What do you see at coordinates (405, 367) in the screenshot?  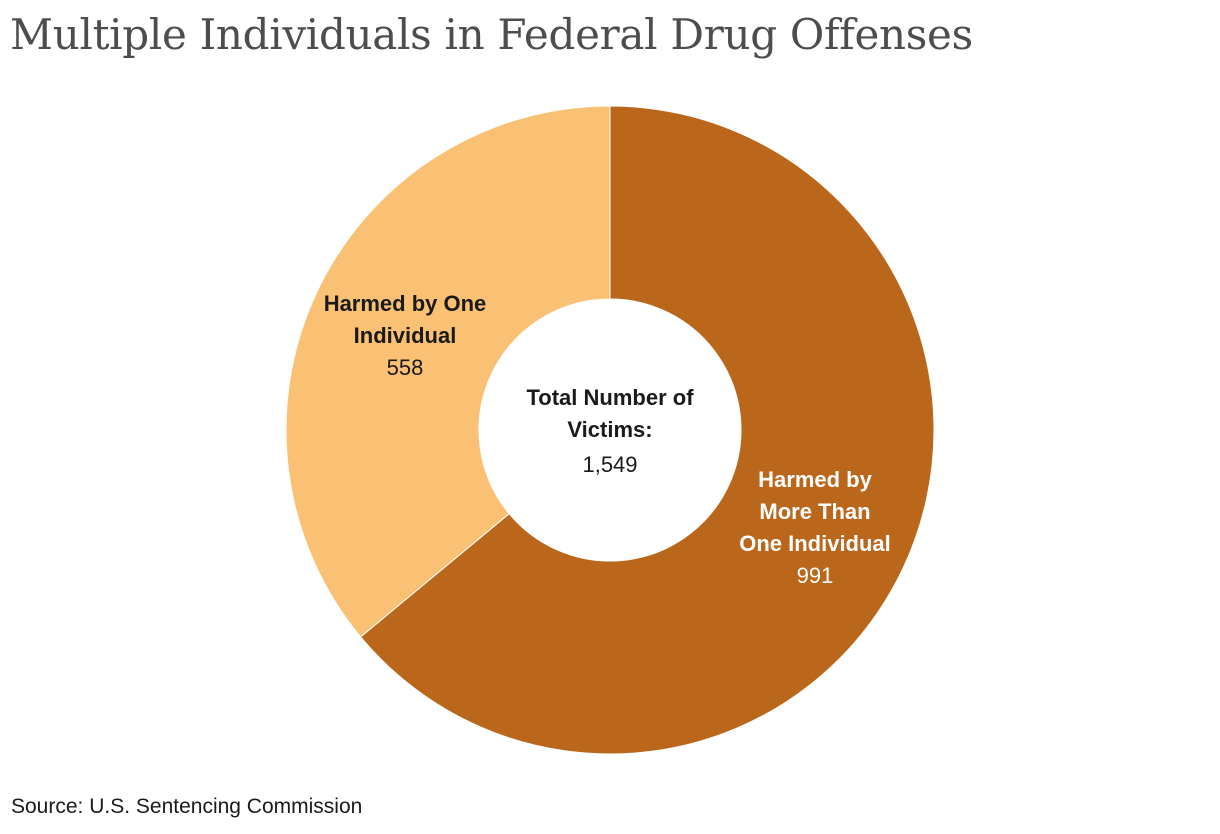 I see `slice-value-one: 558` at bounding box center [405, 367].